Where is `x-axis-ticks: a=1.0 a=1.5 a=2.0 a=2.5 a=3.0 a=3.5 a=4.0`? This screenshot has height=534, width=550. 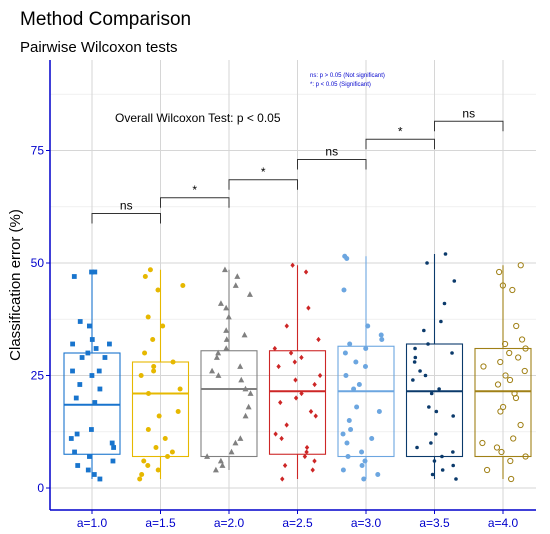
x-axis-ticks: a=1.0 a=1.5 a=2.0 a=2.5 a=3.0 a=3.5 a=4.0 is located at coordinates (298, 520).